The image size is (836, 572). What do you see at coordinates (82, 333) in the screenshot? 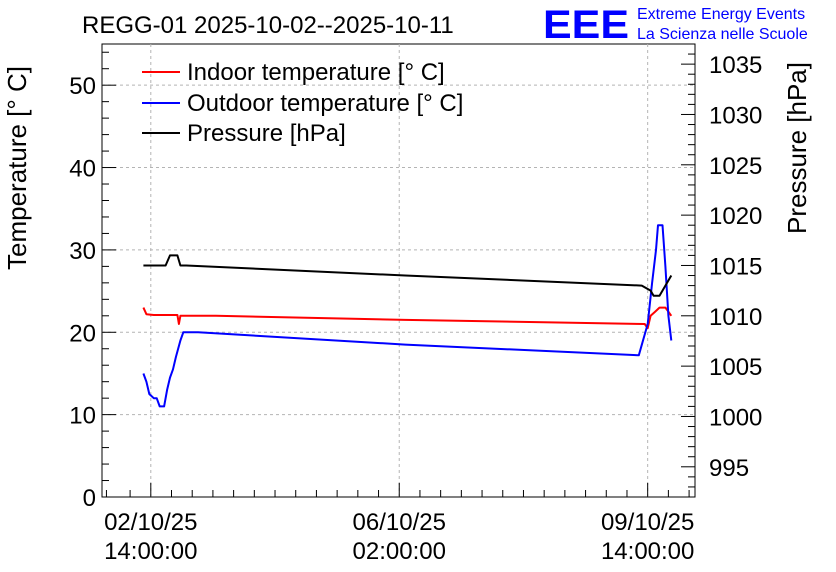
I see `left-tick-label: 20` at bounding box center [82, 333].